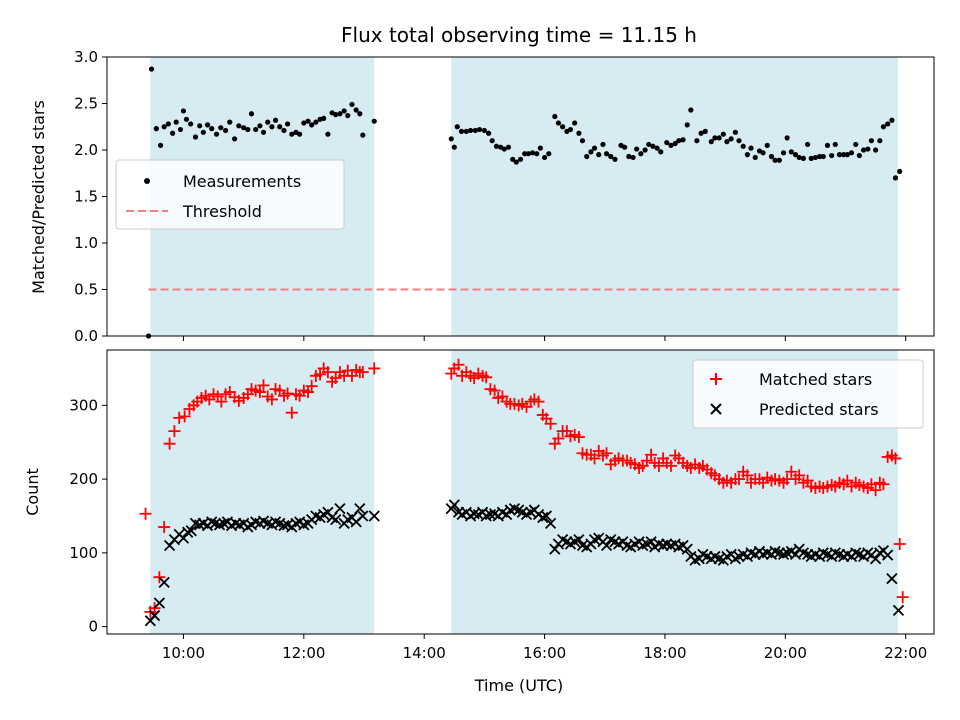 Image resolution: width=960 pixels, height=720 pixels. I want to click on legend-predicted-label: Predicted stars, so click(819, 409).